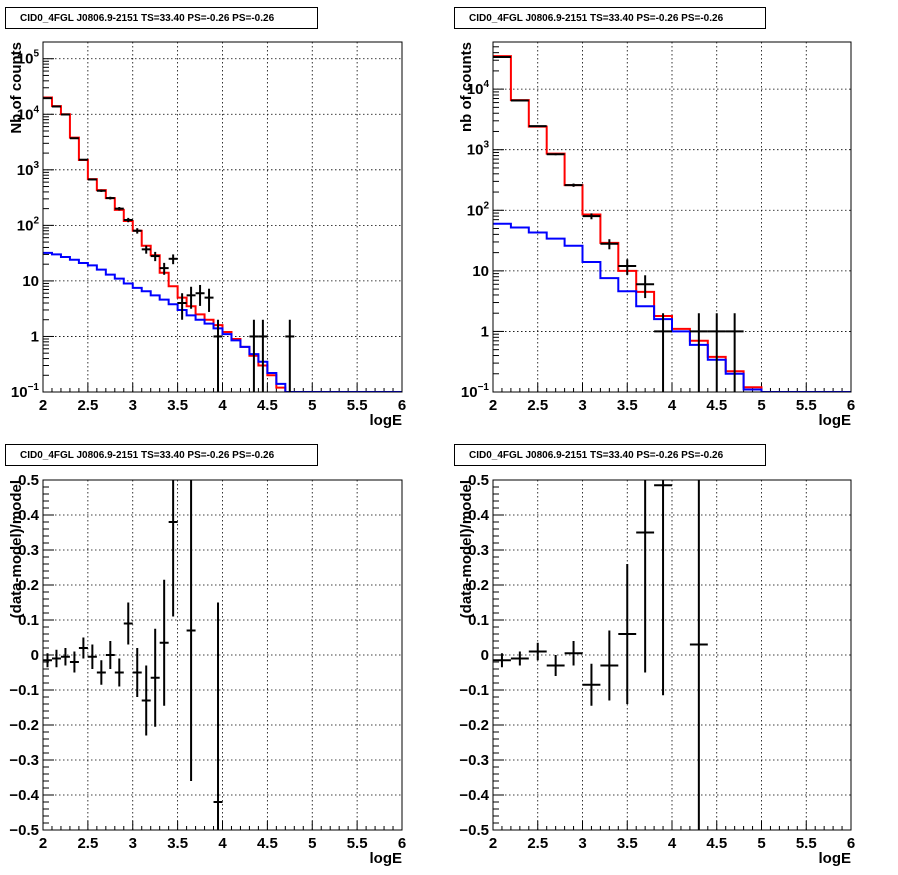 The image size is (898, 875). What do you see at coordinates (36, 54) in the screenshot?
I see `y-tick-exponent: 5` at bounding box center [36, 54].